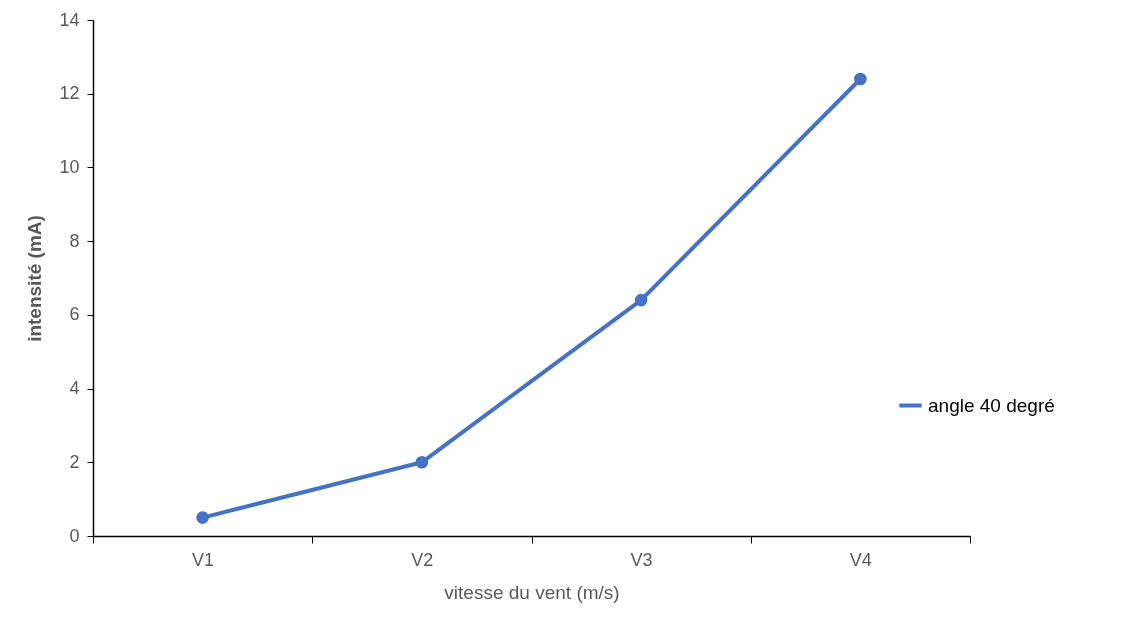  I want to click on y-tick-label: 8, so click(74, 240).